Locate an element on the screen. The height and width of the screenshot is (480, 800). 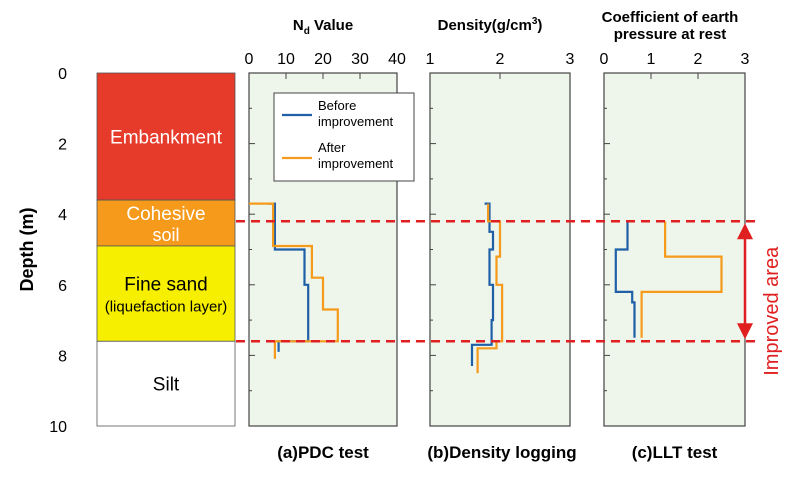
density-title: Density(g/cm3) is located at coordinates (490, 25).